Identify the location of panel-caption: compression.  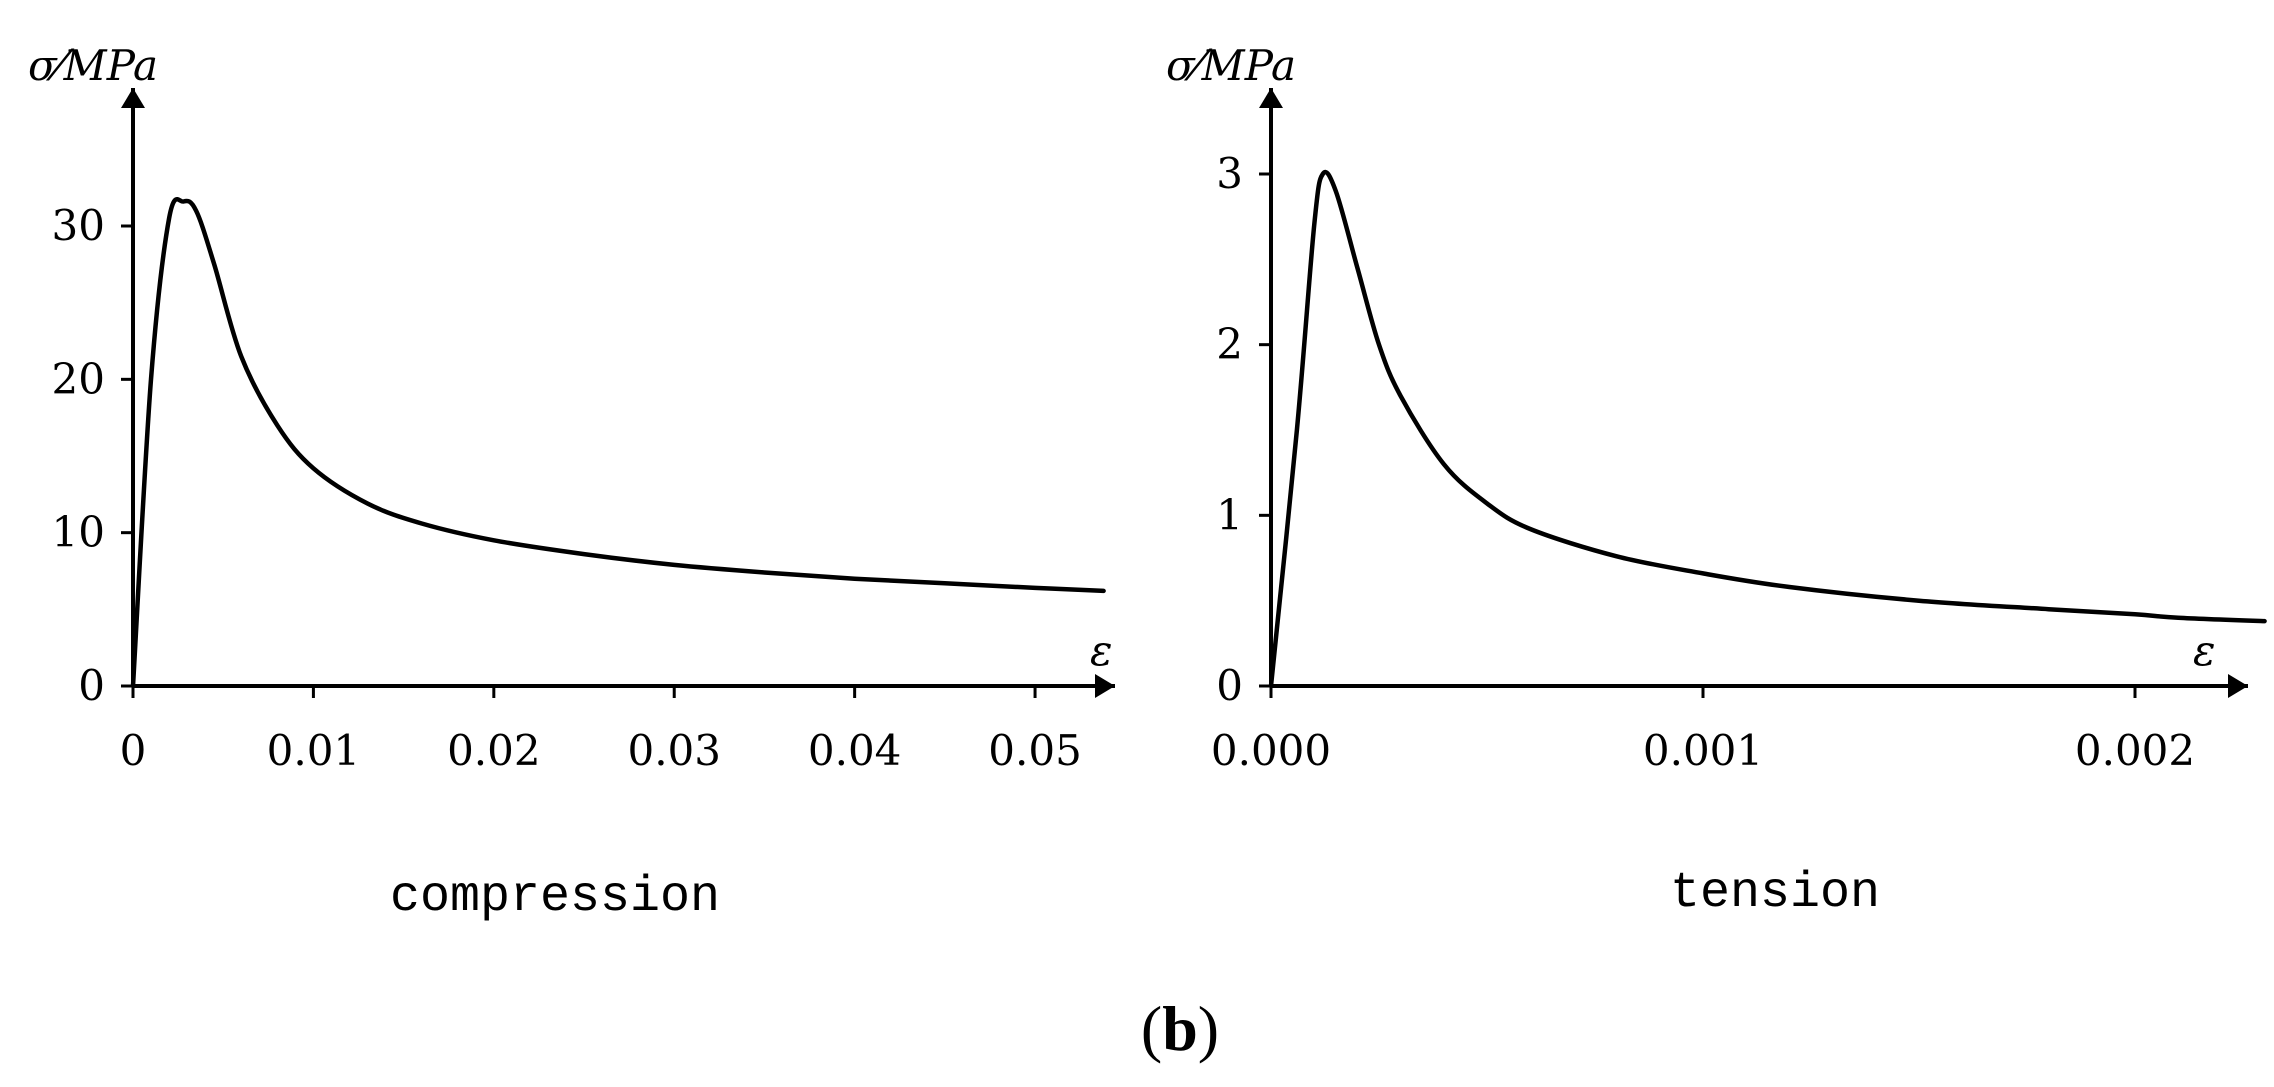
(555, 897).